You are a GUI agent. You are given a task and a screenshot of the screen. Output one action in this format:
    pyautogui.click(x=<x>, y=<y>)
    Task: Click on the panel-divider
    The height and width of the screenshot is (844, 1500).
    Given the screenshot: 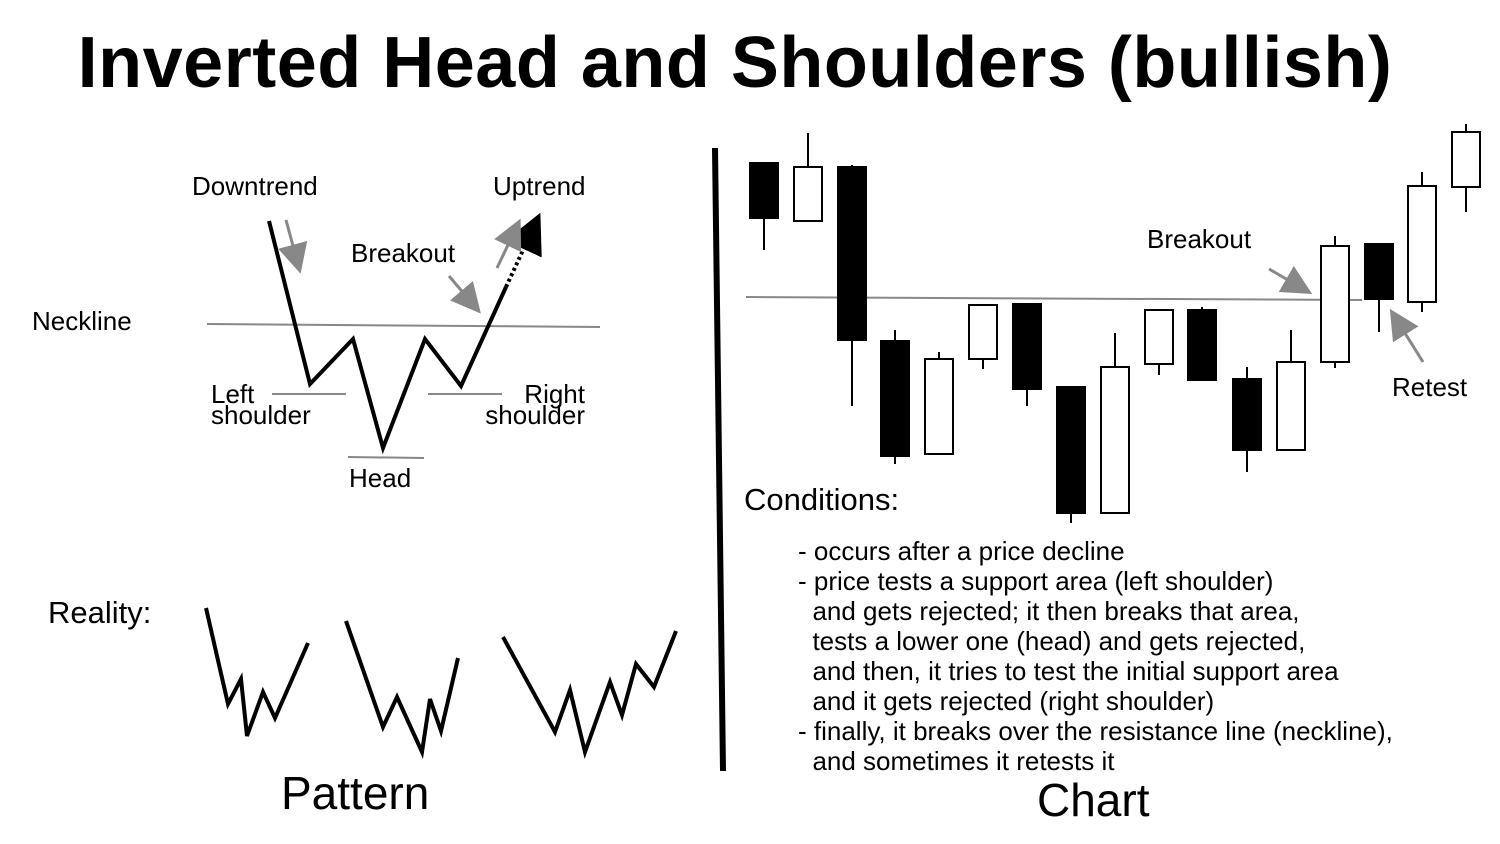 What is the action you would take?
    pyautogui.click(x=719, y=459)
    